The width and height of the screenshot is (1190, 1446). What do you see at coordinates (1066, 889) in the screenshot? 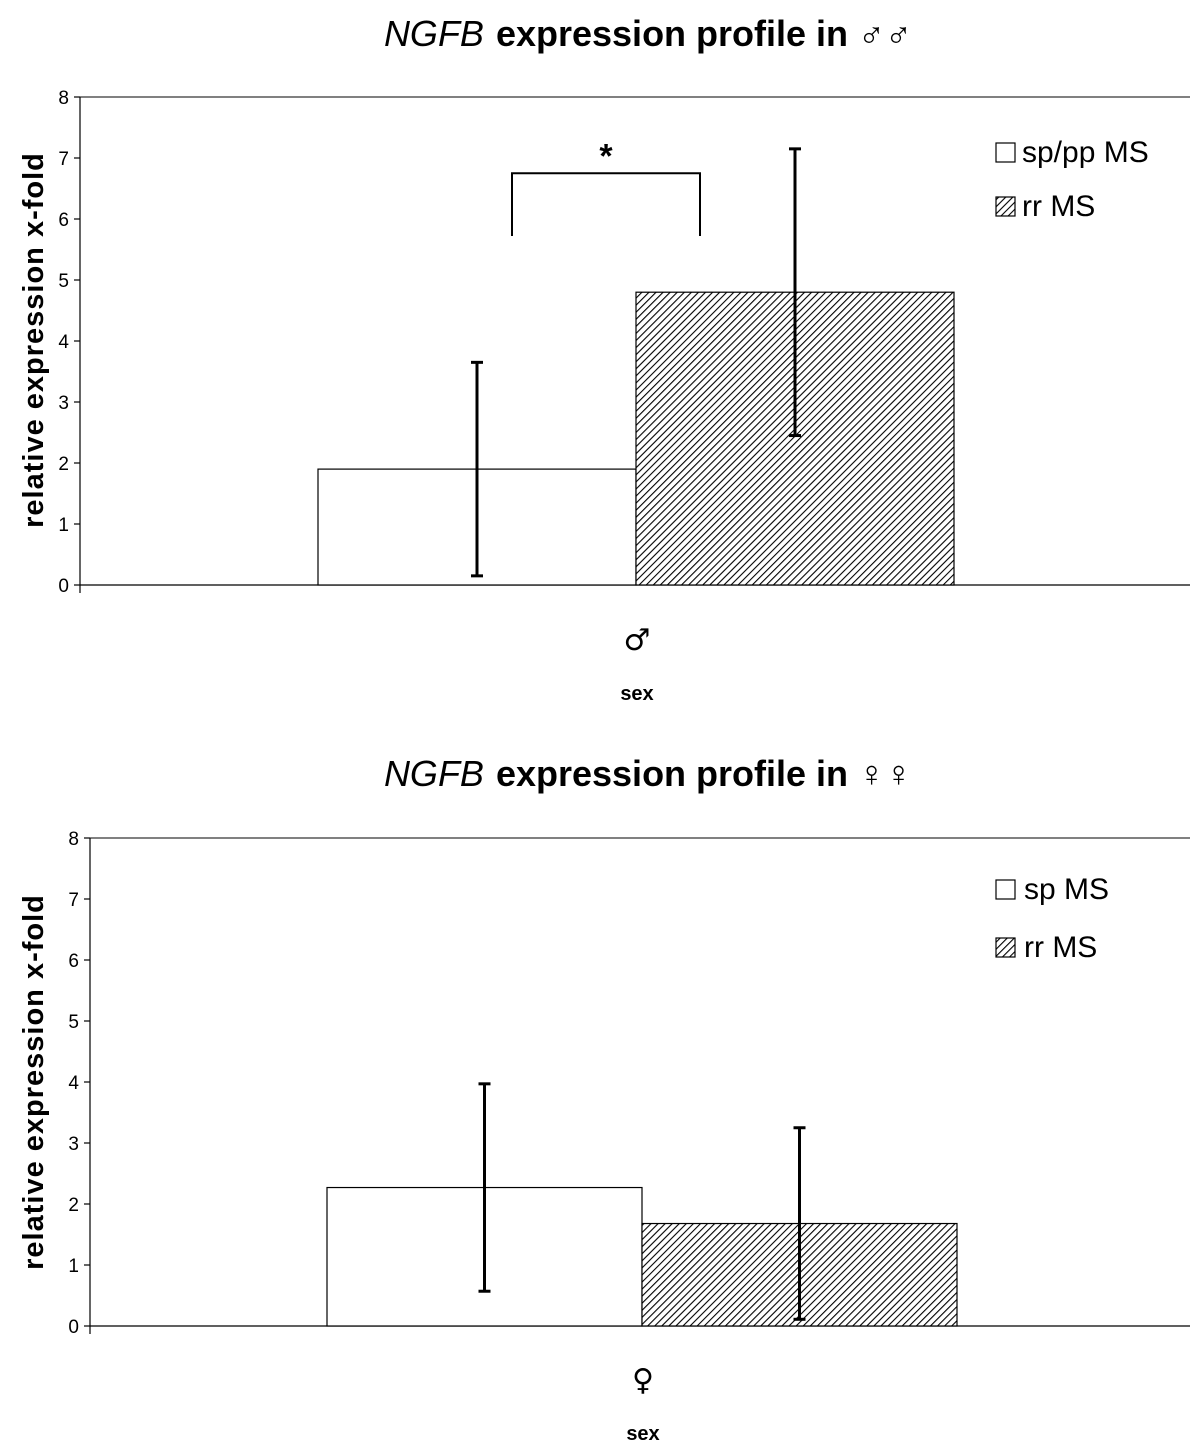
I see `legend-label-sp-ms: sp MS` at bounding box center [1066, 889].